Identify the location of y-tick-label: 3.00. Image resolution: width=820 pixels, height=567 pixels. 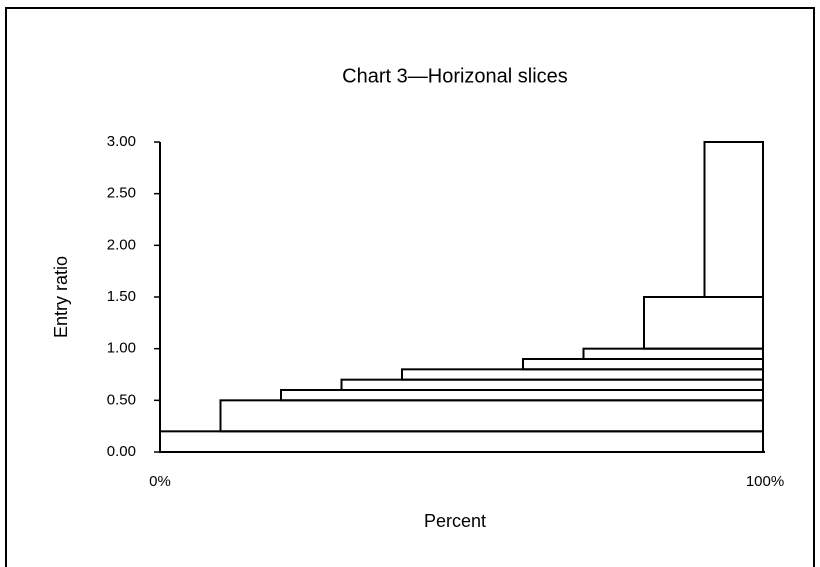
(121, 141).